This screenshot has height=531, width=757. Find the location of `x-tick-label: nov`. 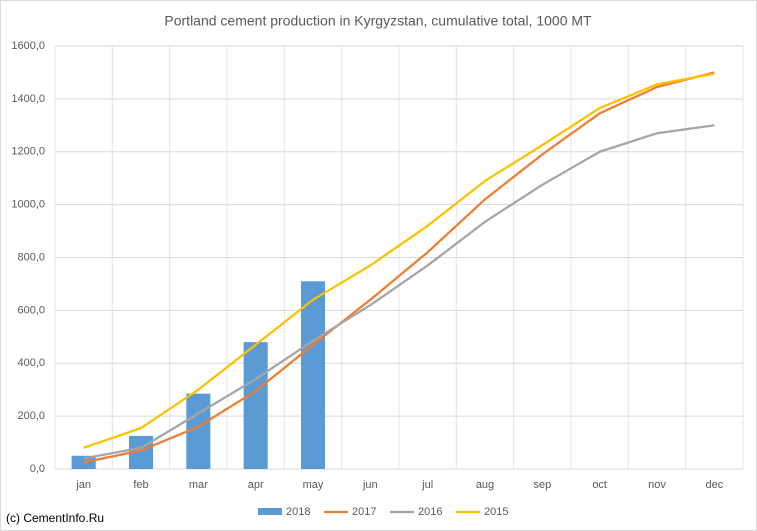

x-tick-label: nov is located at coordinates (657, 485).